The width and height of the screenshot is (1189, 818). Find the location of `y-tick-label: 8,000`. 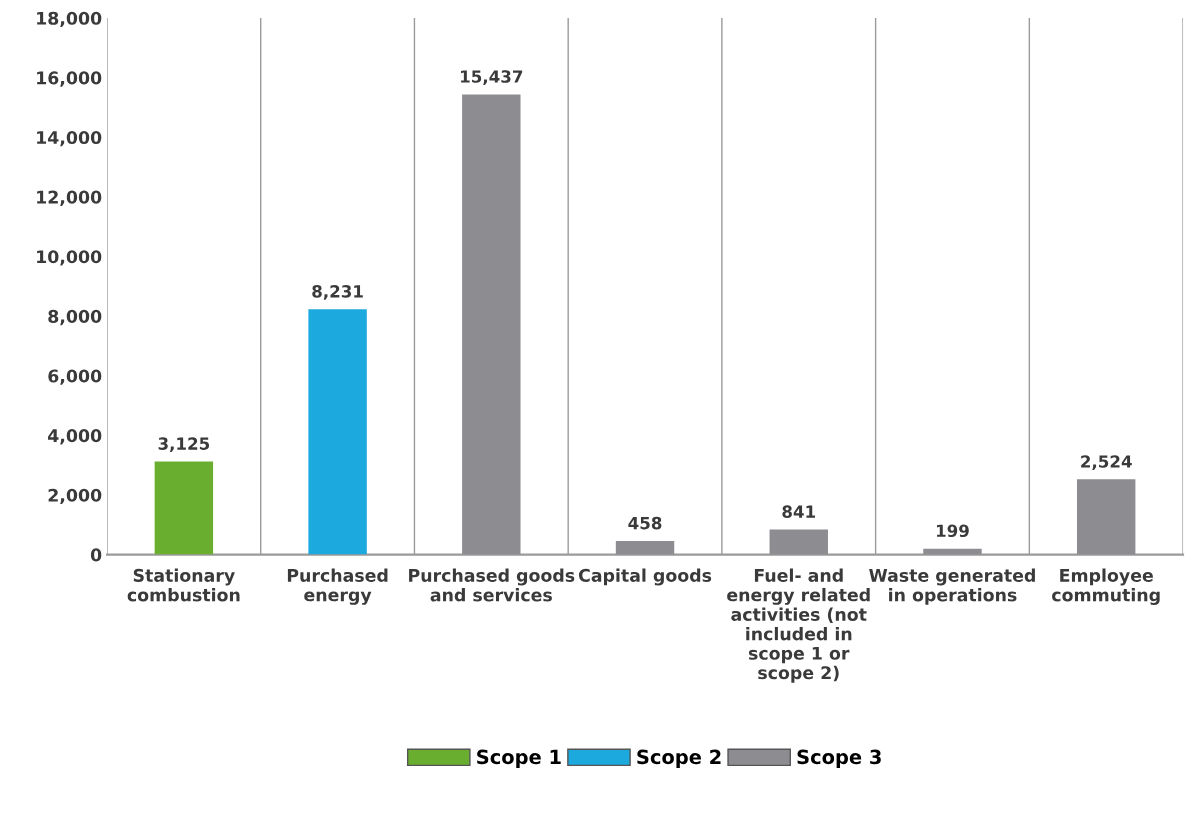

y-tick-label: 8,000 is located at coordinates (75, 317).